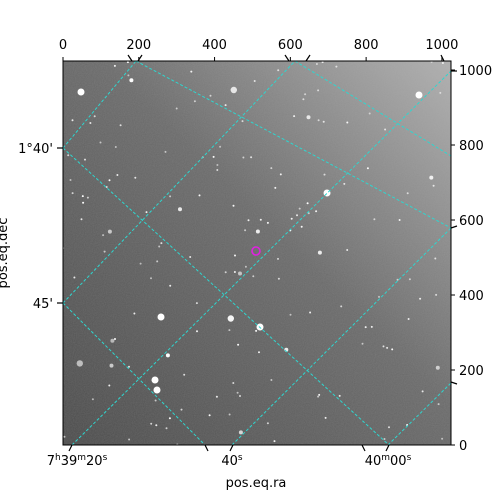 This screenshot has width=500, height=500. What do you see at coordinates (157, 390) in the screenshot?
I see `bright-star` at bounding box center [157, 390].